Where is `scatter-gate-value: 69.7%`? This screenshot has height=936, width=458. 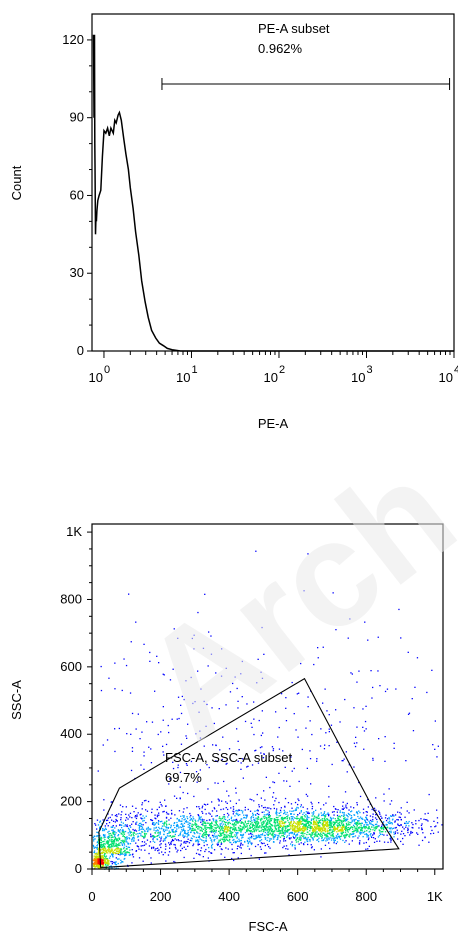 scatter-gate-value: 69.7% is located at coordinates (183, 777).